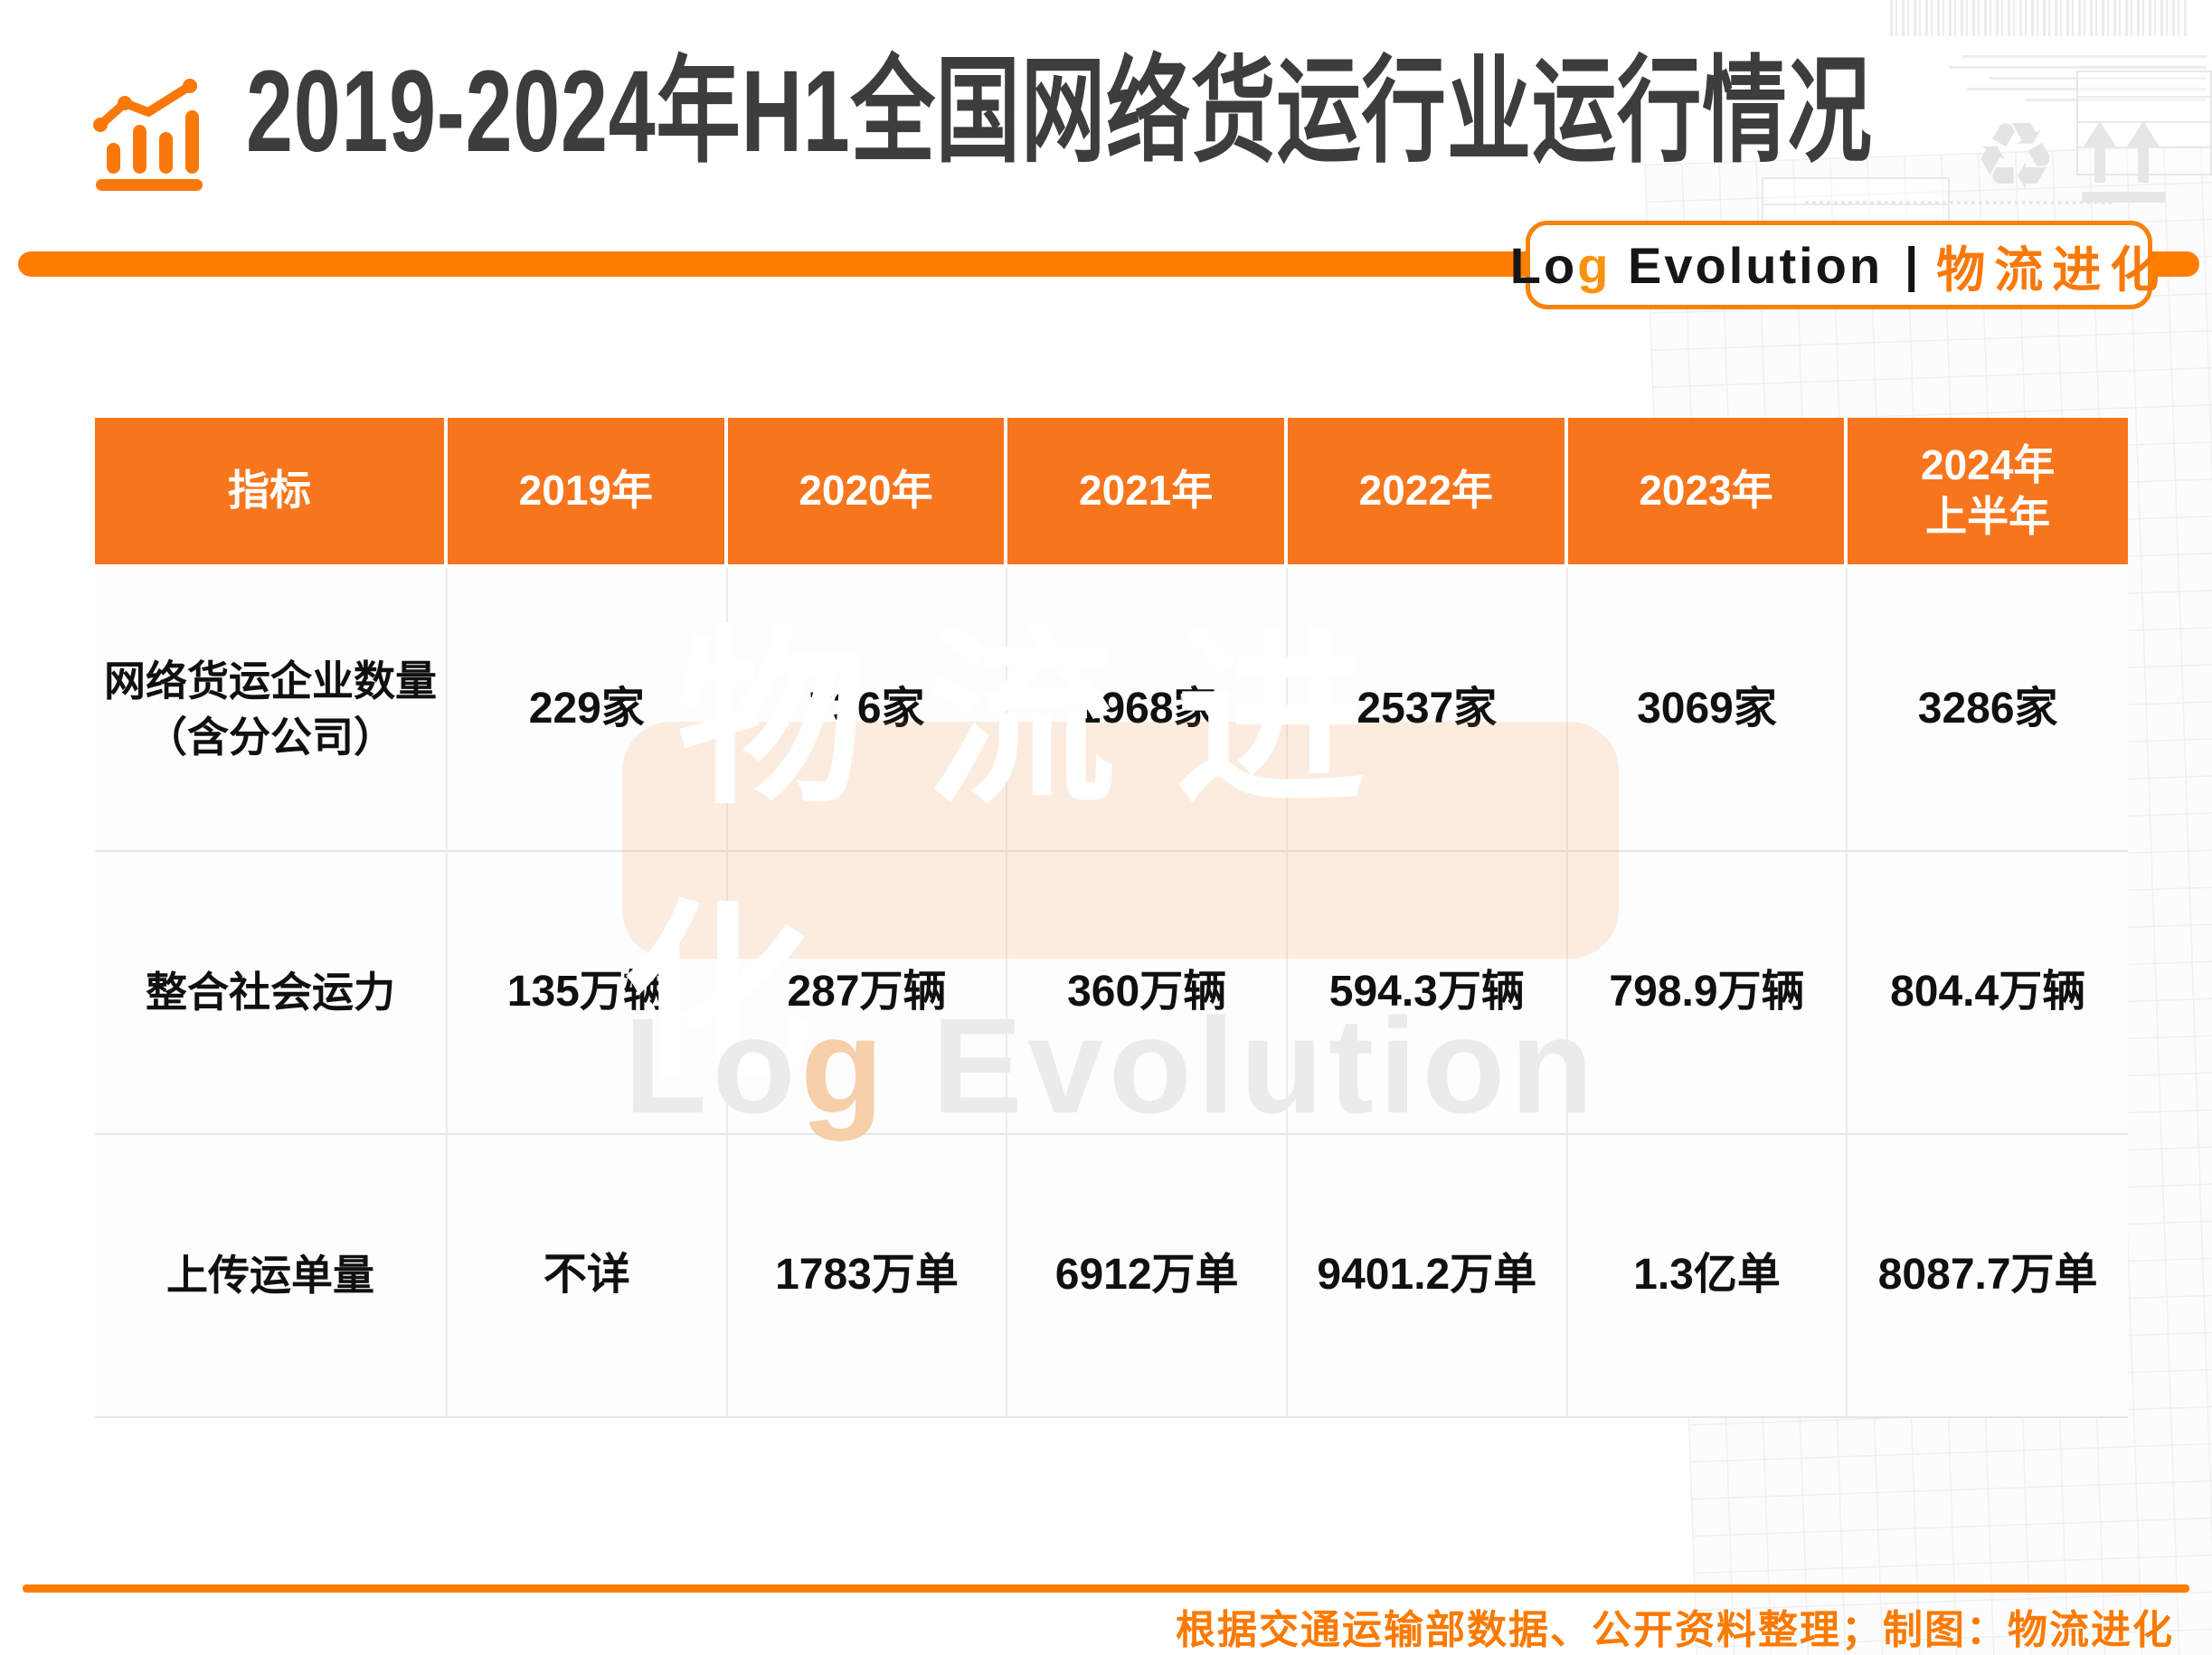 Image resolution: width=2212 pixels, height=1655 pixels. Describe the element at coordinates (1428, 1276) in the screenshot. I see `table-cell: 9401.2万单` at that location.